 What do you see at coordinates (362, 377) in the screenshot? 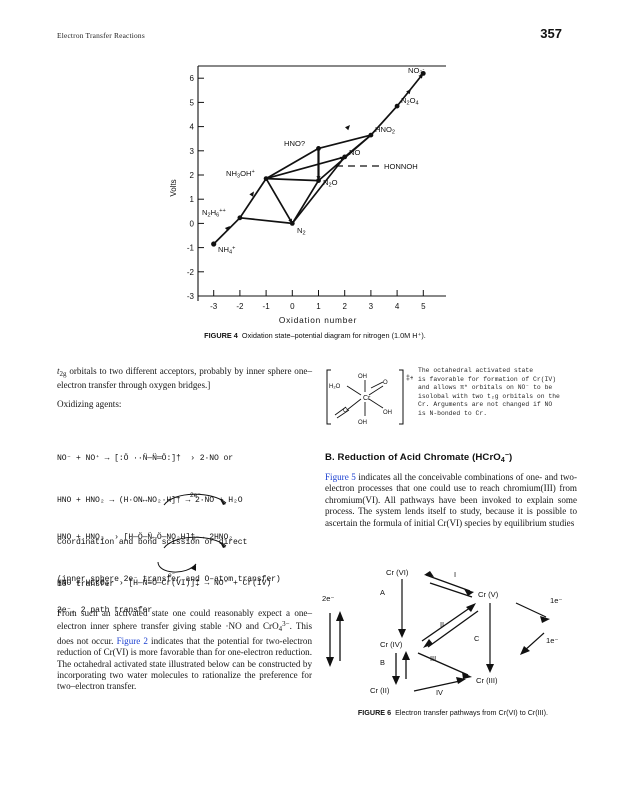
I see `octa-top-label: OH` at bounding box center [362, 377].